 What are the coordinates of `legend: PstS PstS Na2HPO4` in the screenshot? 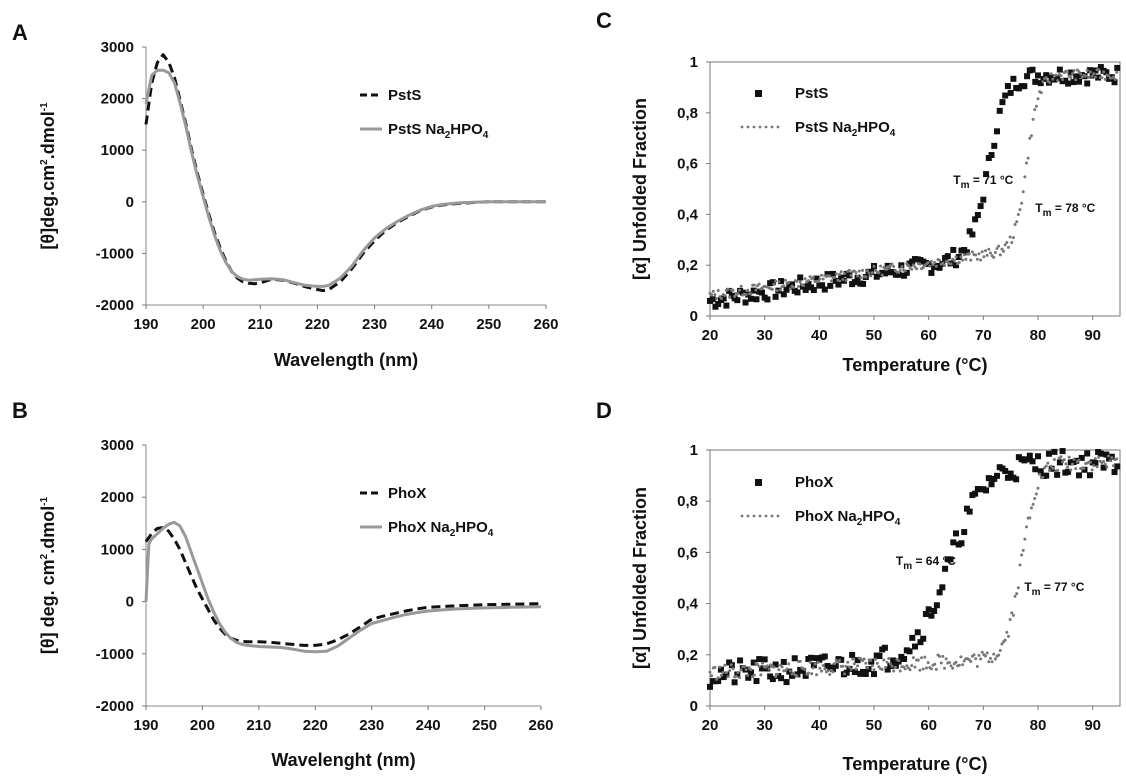 It's located at (818, 112).